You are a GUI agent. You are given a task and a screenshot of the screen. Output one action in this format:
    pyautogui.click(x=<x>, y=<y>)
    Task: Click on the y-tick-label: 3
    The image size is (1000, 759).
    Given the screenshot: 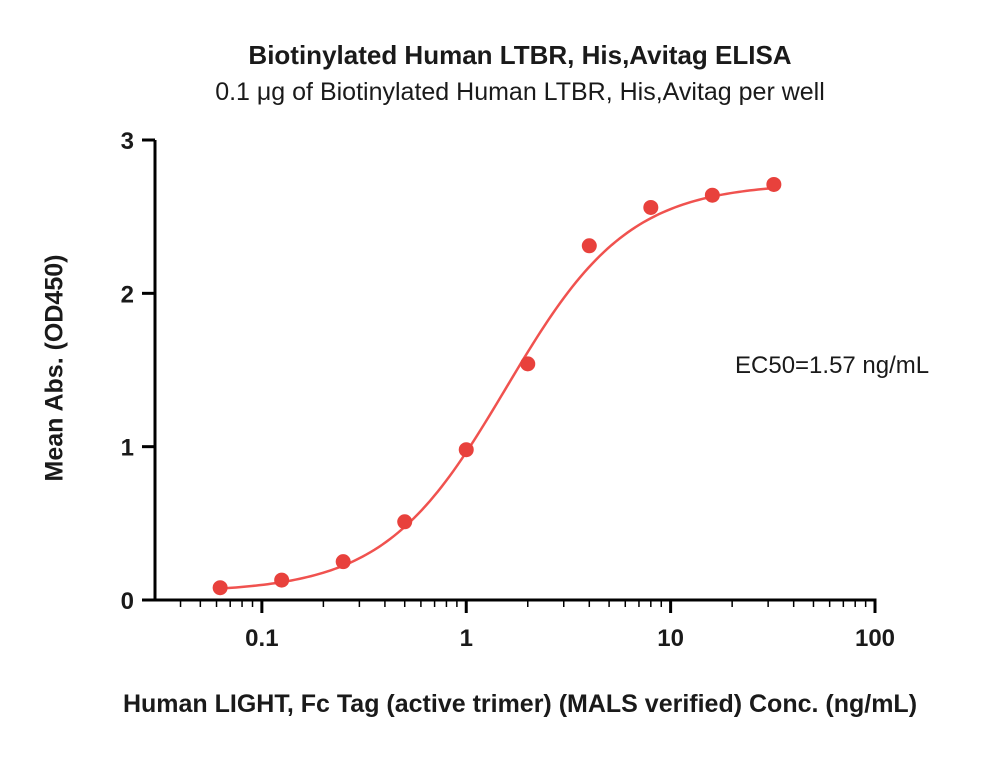 What is the action you would take?
    pyautogui.click(x=127, y=141)
    